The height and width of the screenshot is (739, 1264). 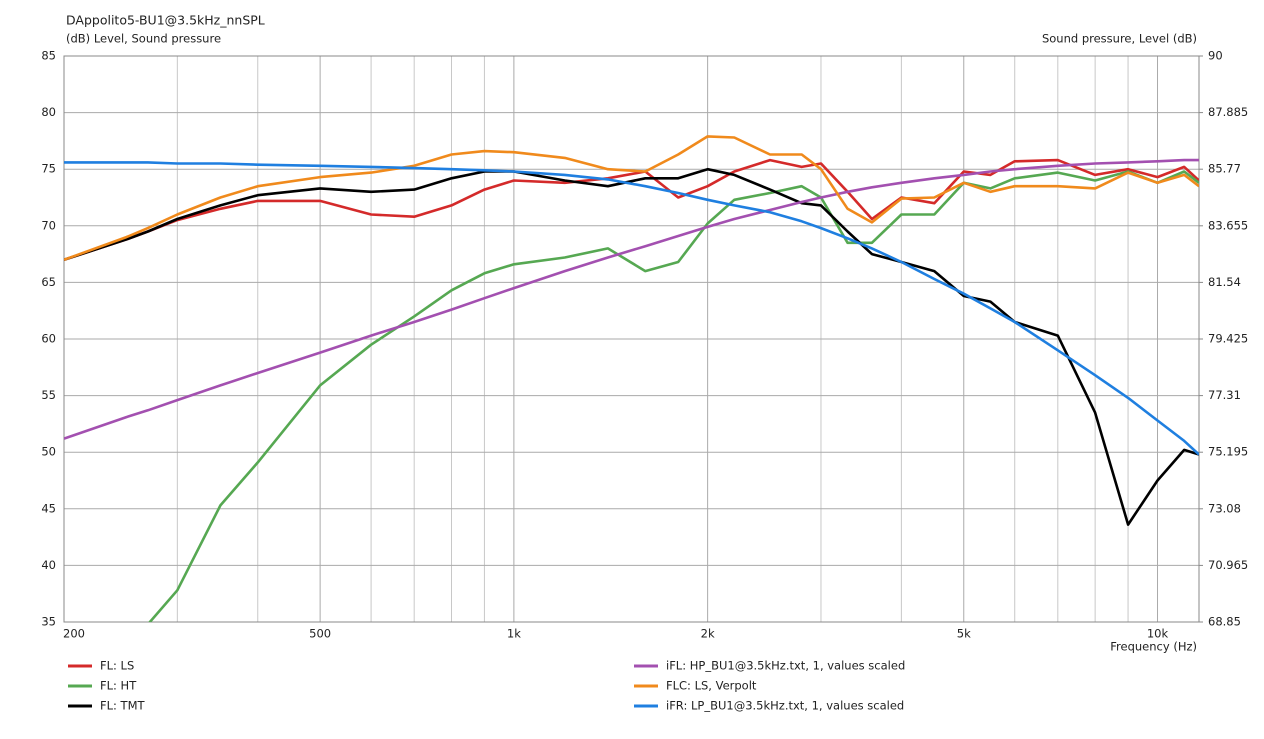 What do you see at coordinates (1224, 508) in the screenshot?
I see `y2-tick-label: 73.08` at bounding box center [1224, 508].